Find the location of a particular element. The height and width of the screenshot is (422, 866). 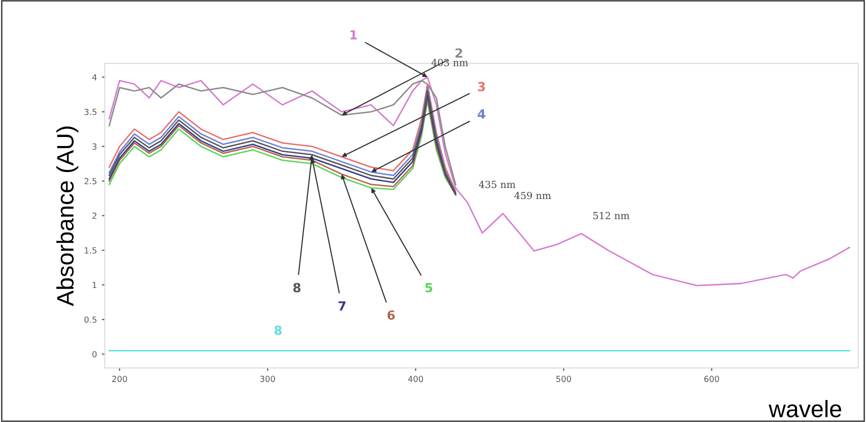

y-tick-label: 1 is located at coordinates (94, 285).